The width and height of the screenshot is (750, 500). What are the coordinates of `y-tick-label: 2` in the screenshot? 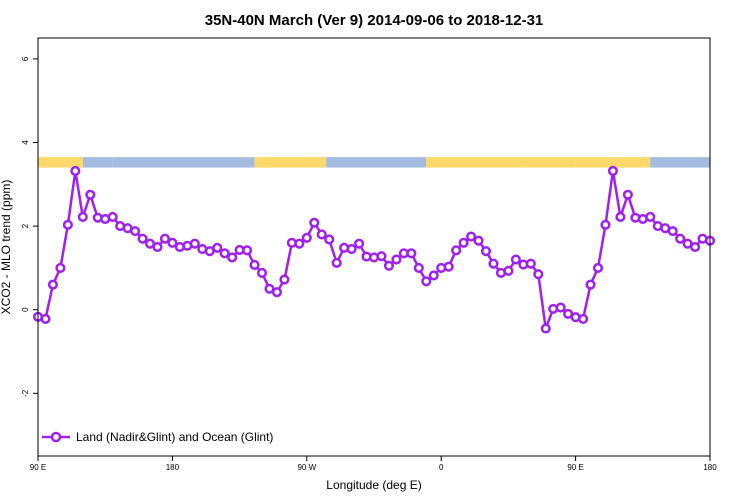 It's located at (25, 225).